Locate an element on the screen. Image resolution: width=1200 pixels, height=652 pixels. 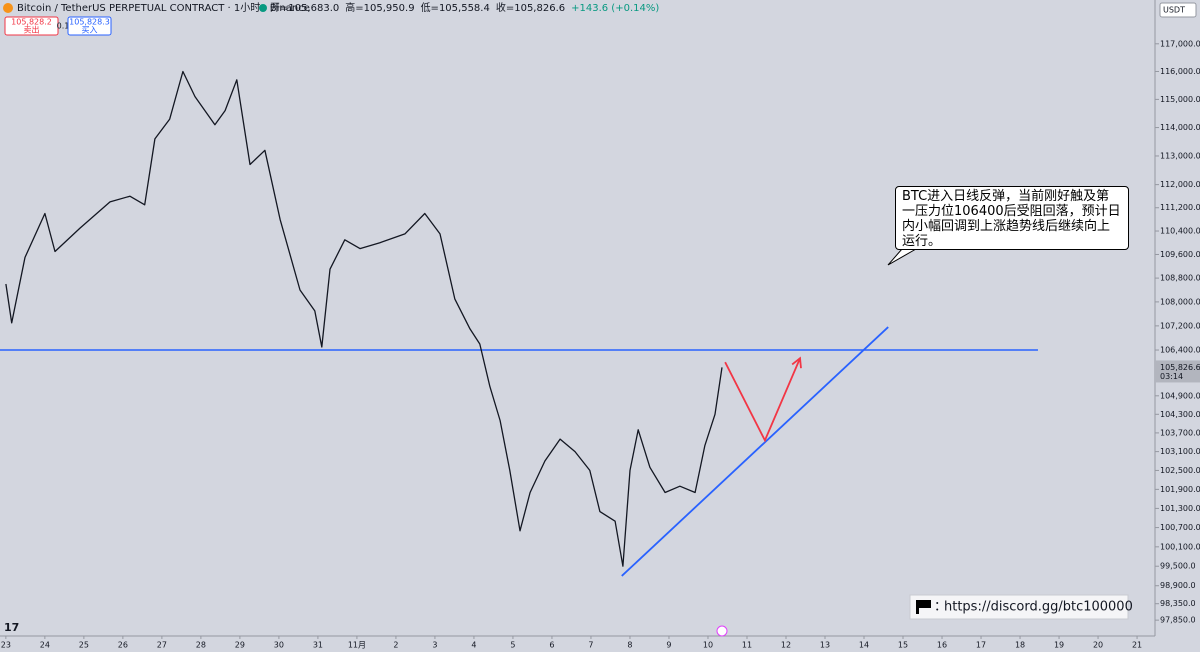
countdown: 03:14 is located at coordinates (1171, 376).